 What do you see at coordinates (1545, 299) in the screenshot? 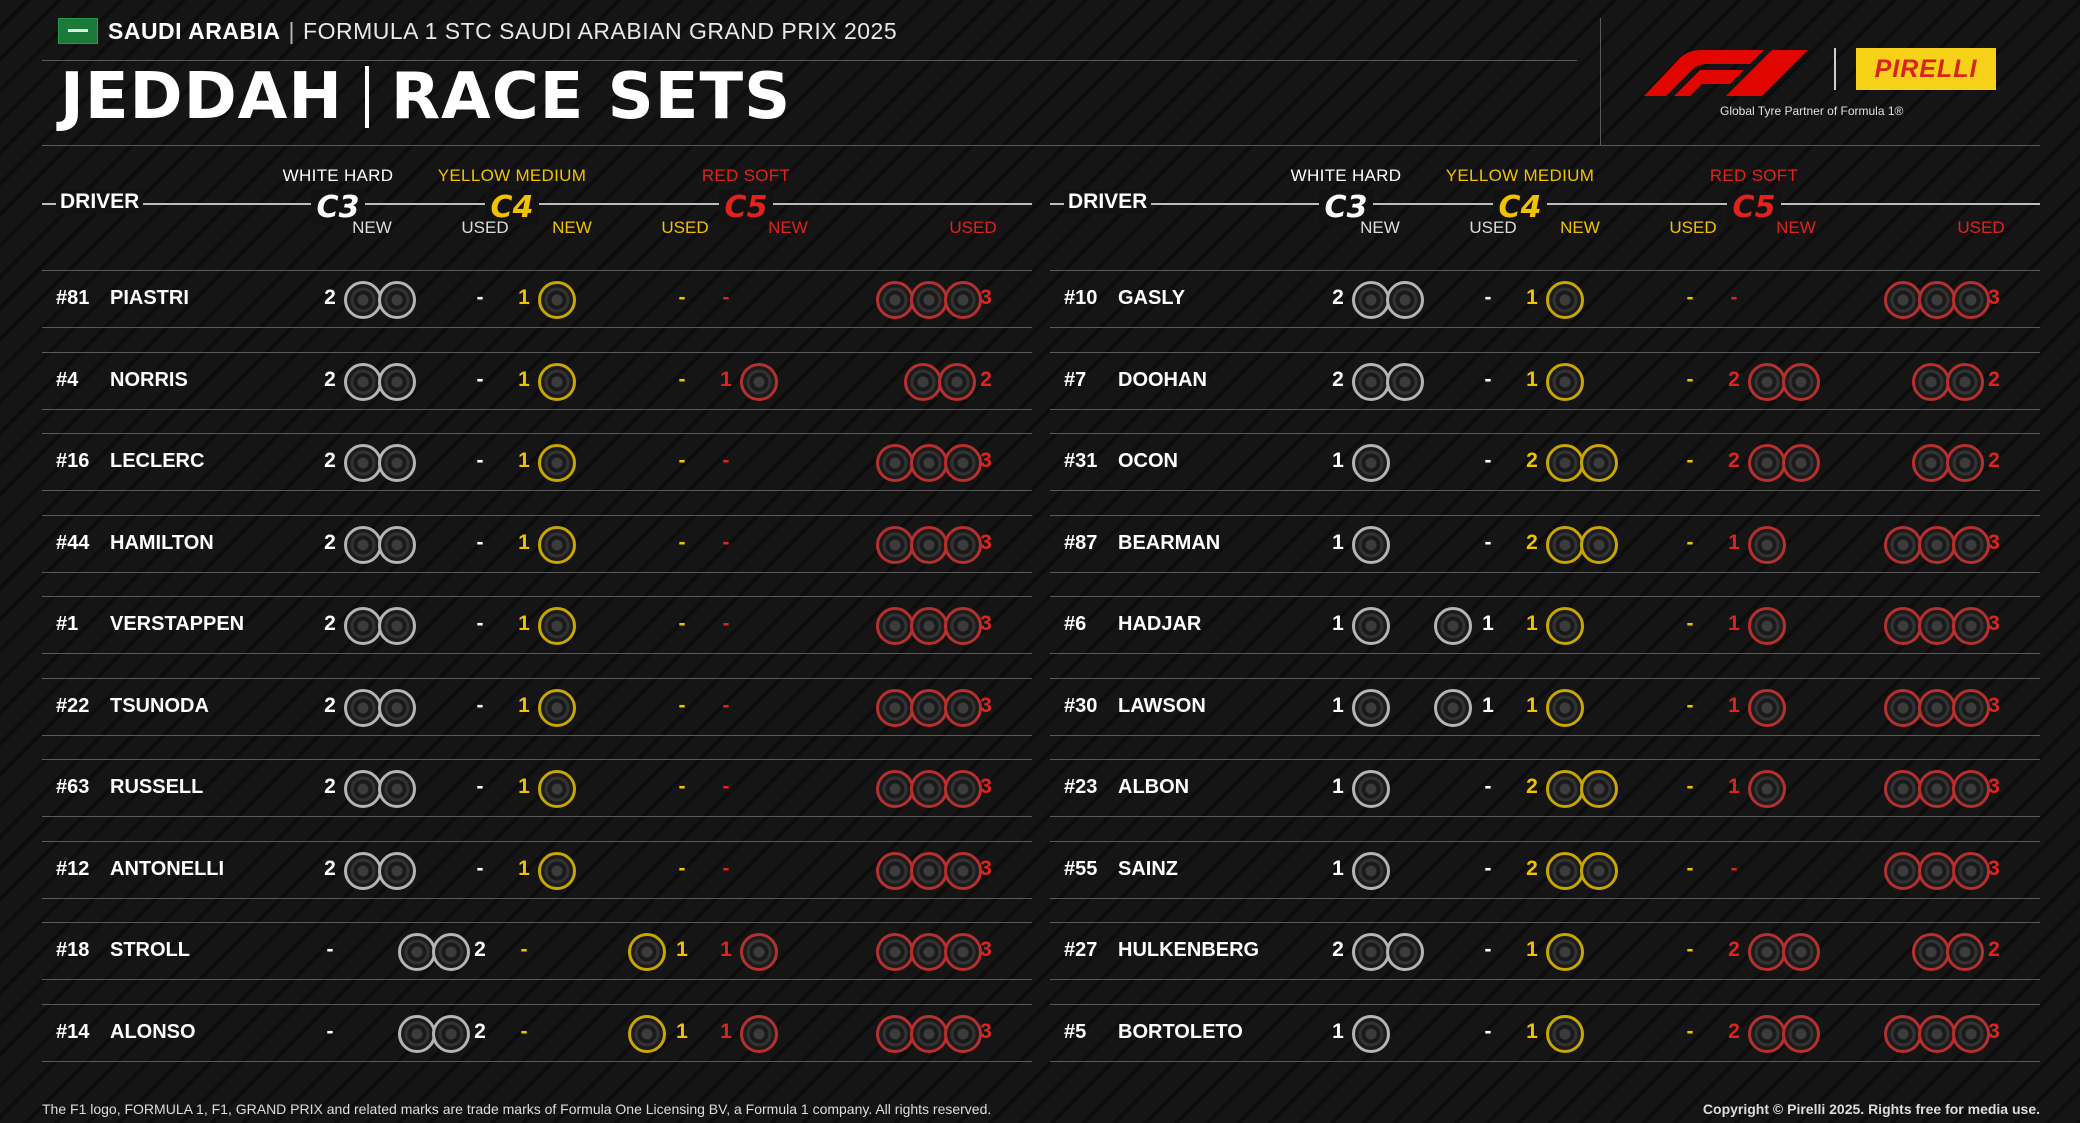
I see `driver-row: #10 GASLY 2 - 1 - - 3` at bounding box center [1545, 299].